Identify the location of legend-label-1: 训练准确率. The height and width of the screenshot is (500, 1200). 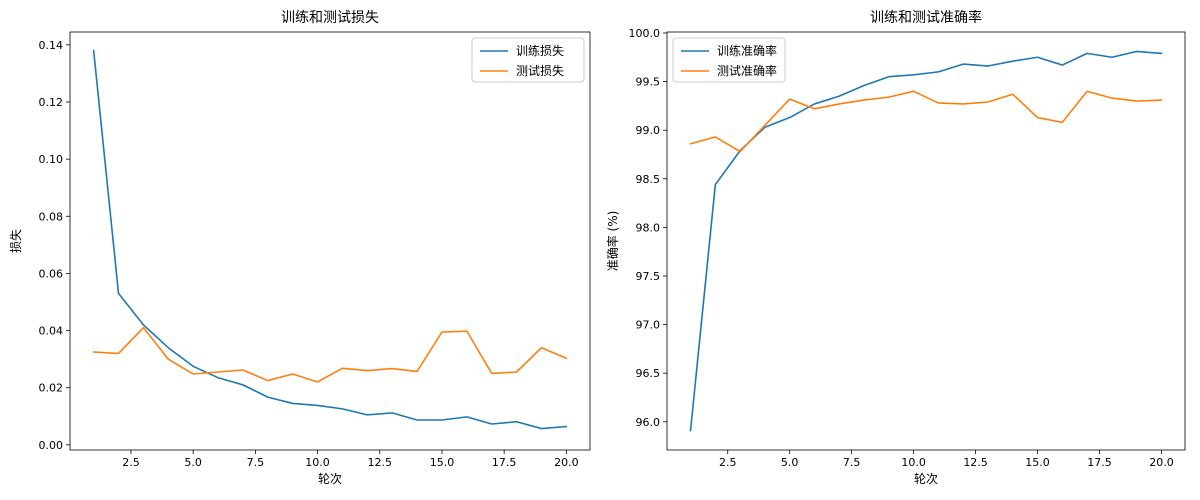
(747, 50).